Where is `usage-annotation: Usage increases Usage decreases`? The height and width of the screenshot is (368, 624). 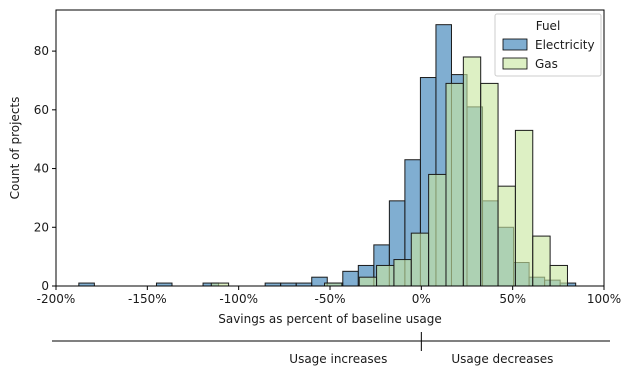
usage-annotation: Usage increases Usage decreases is located at coordinates (331, 349).